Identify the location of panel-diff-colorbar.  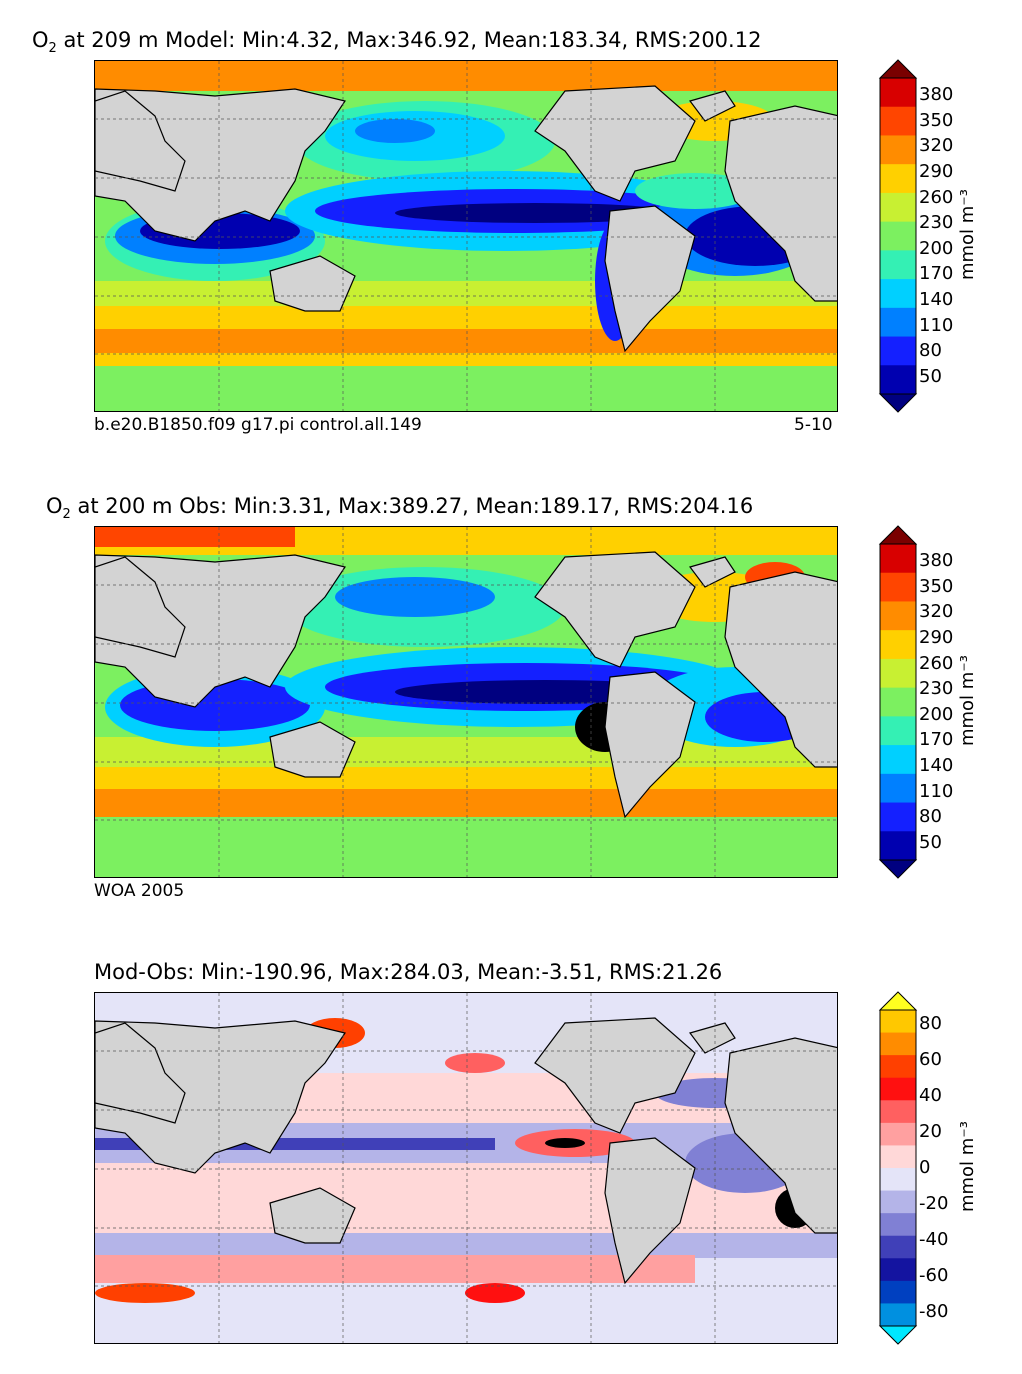
(898, 1168).